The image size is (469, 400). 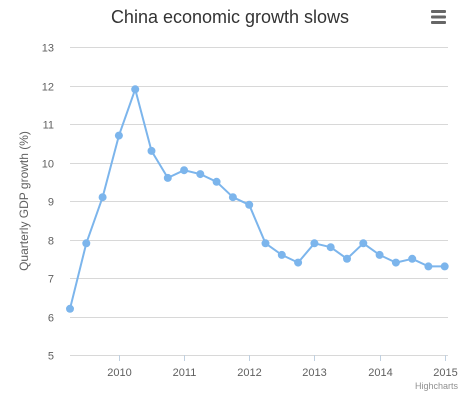 I want to click on x-axis: 2010 2011 2012 2013 2014 2015, so click(x=282, y=367).